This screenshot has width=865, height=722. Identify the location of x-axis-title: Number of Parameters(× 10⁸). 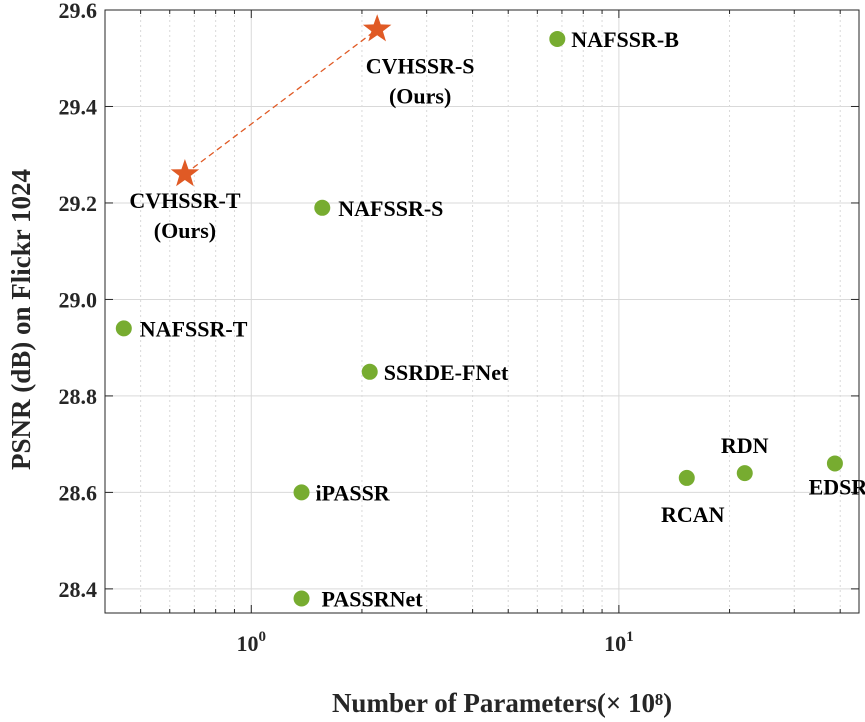
(502, 703).